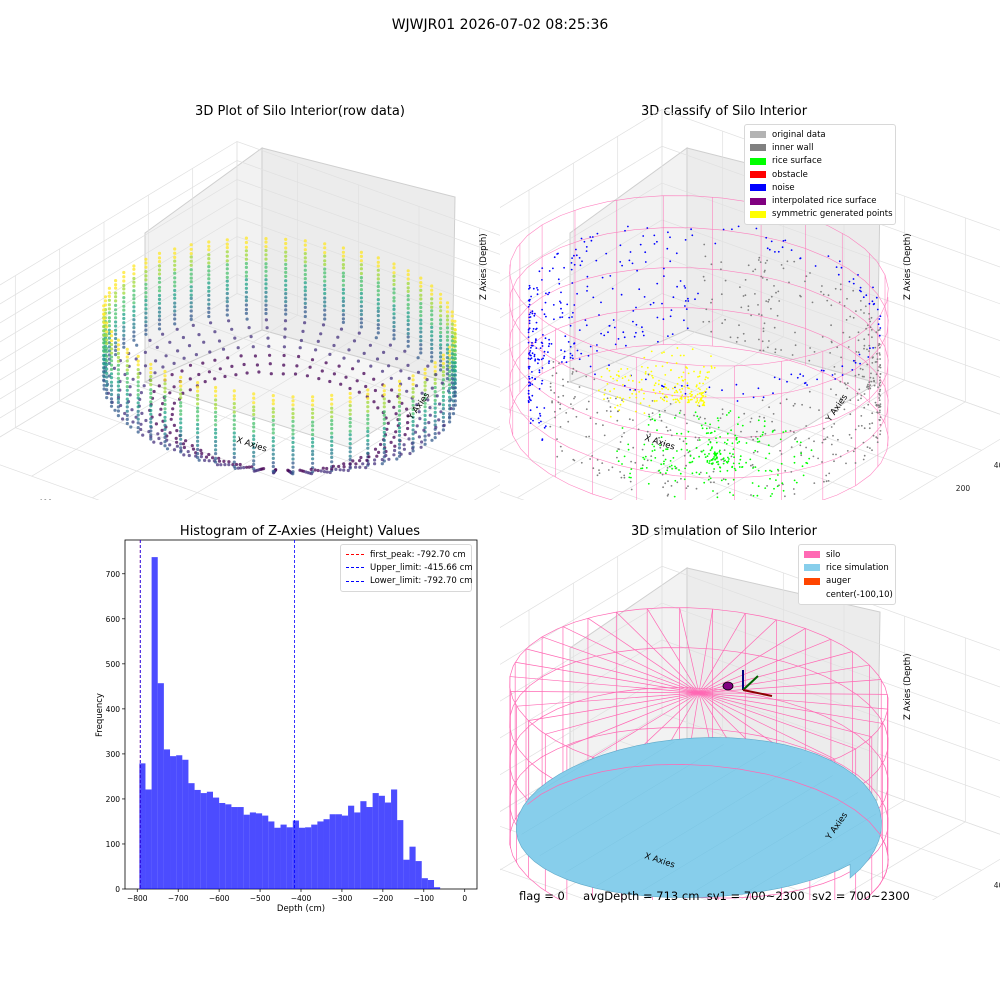 Image resolution: width=1000 pixels, height=1000 pixels. What do you see at coordinates (100, 715) in the screenshot?
I see `histogram-y-label: Frequency` at bounding box center [100, 715].